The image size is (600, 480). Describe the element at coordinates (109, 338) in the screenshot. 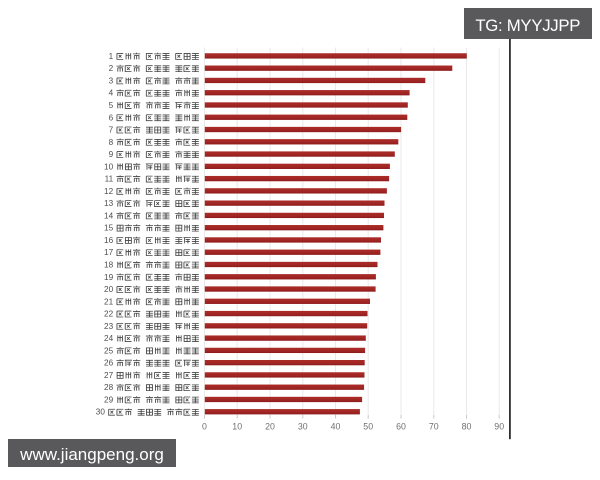

I see `svg-text: 24` at that location.